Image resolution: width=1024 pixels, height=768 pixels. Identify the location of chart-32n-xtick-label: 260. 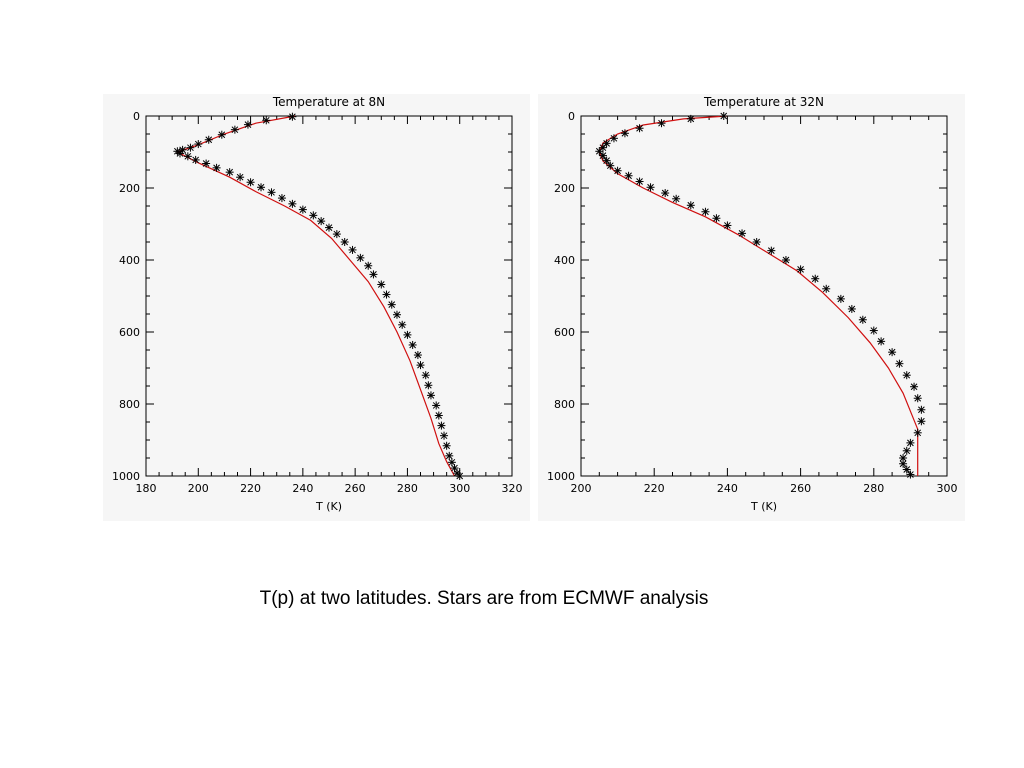
(800, 488).